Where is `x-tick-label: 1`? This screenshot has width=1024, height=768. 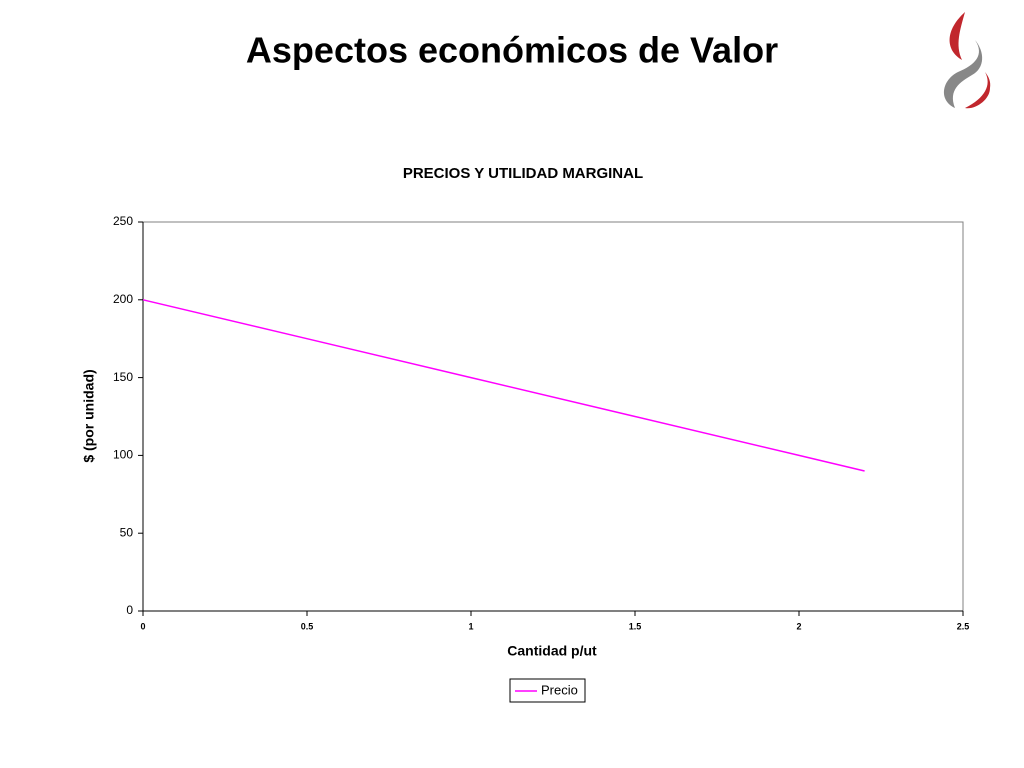
x-tick-label: 1 is located at coordinates (470, 626).